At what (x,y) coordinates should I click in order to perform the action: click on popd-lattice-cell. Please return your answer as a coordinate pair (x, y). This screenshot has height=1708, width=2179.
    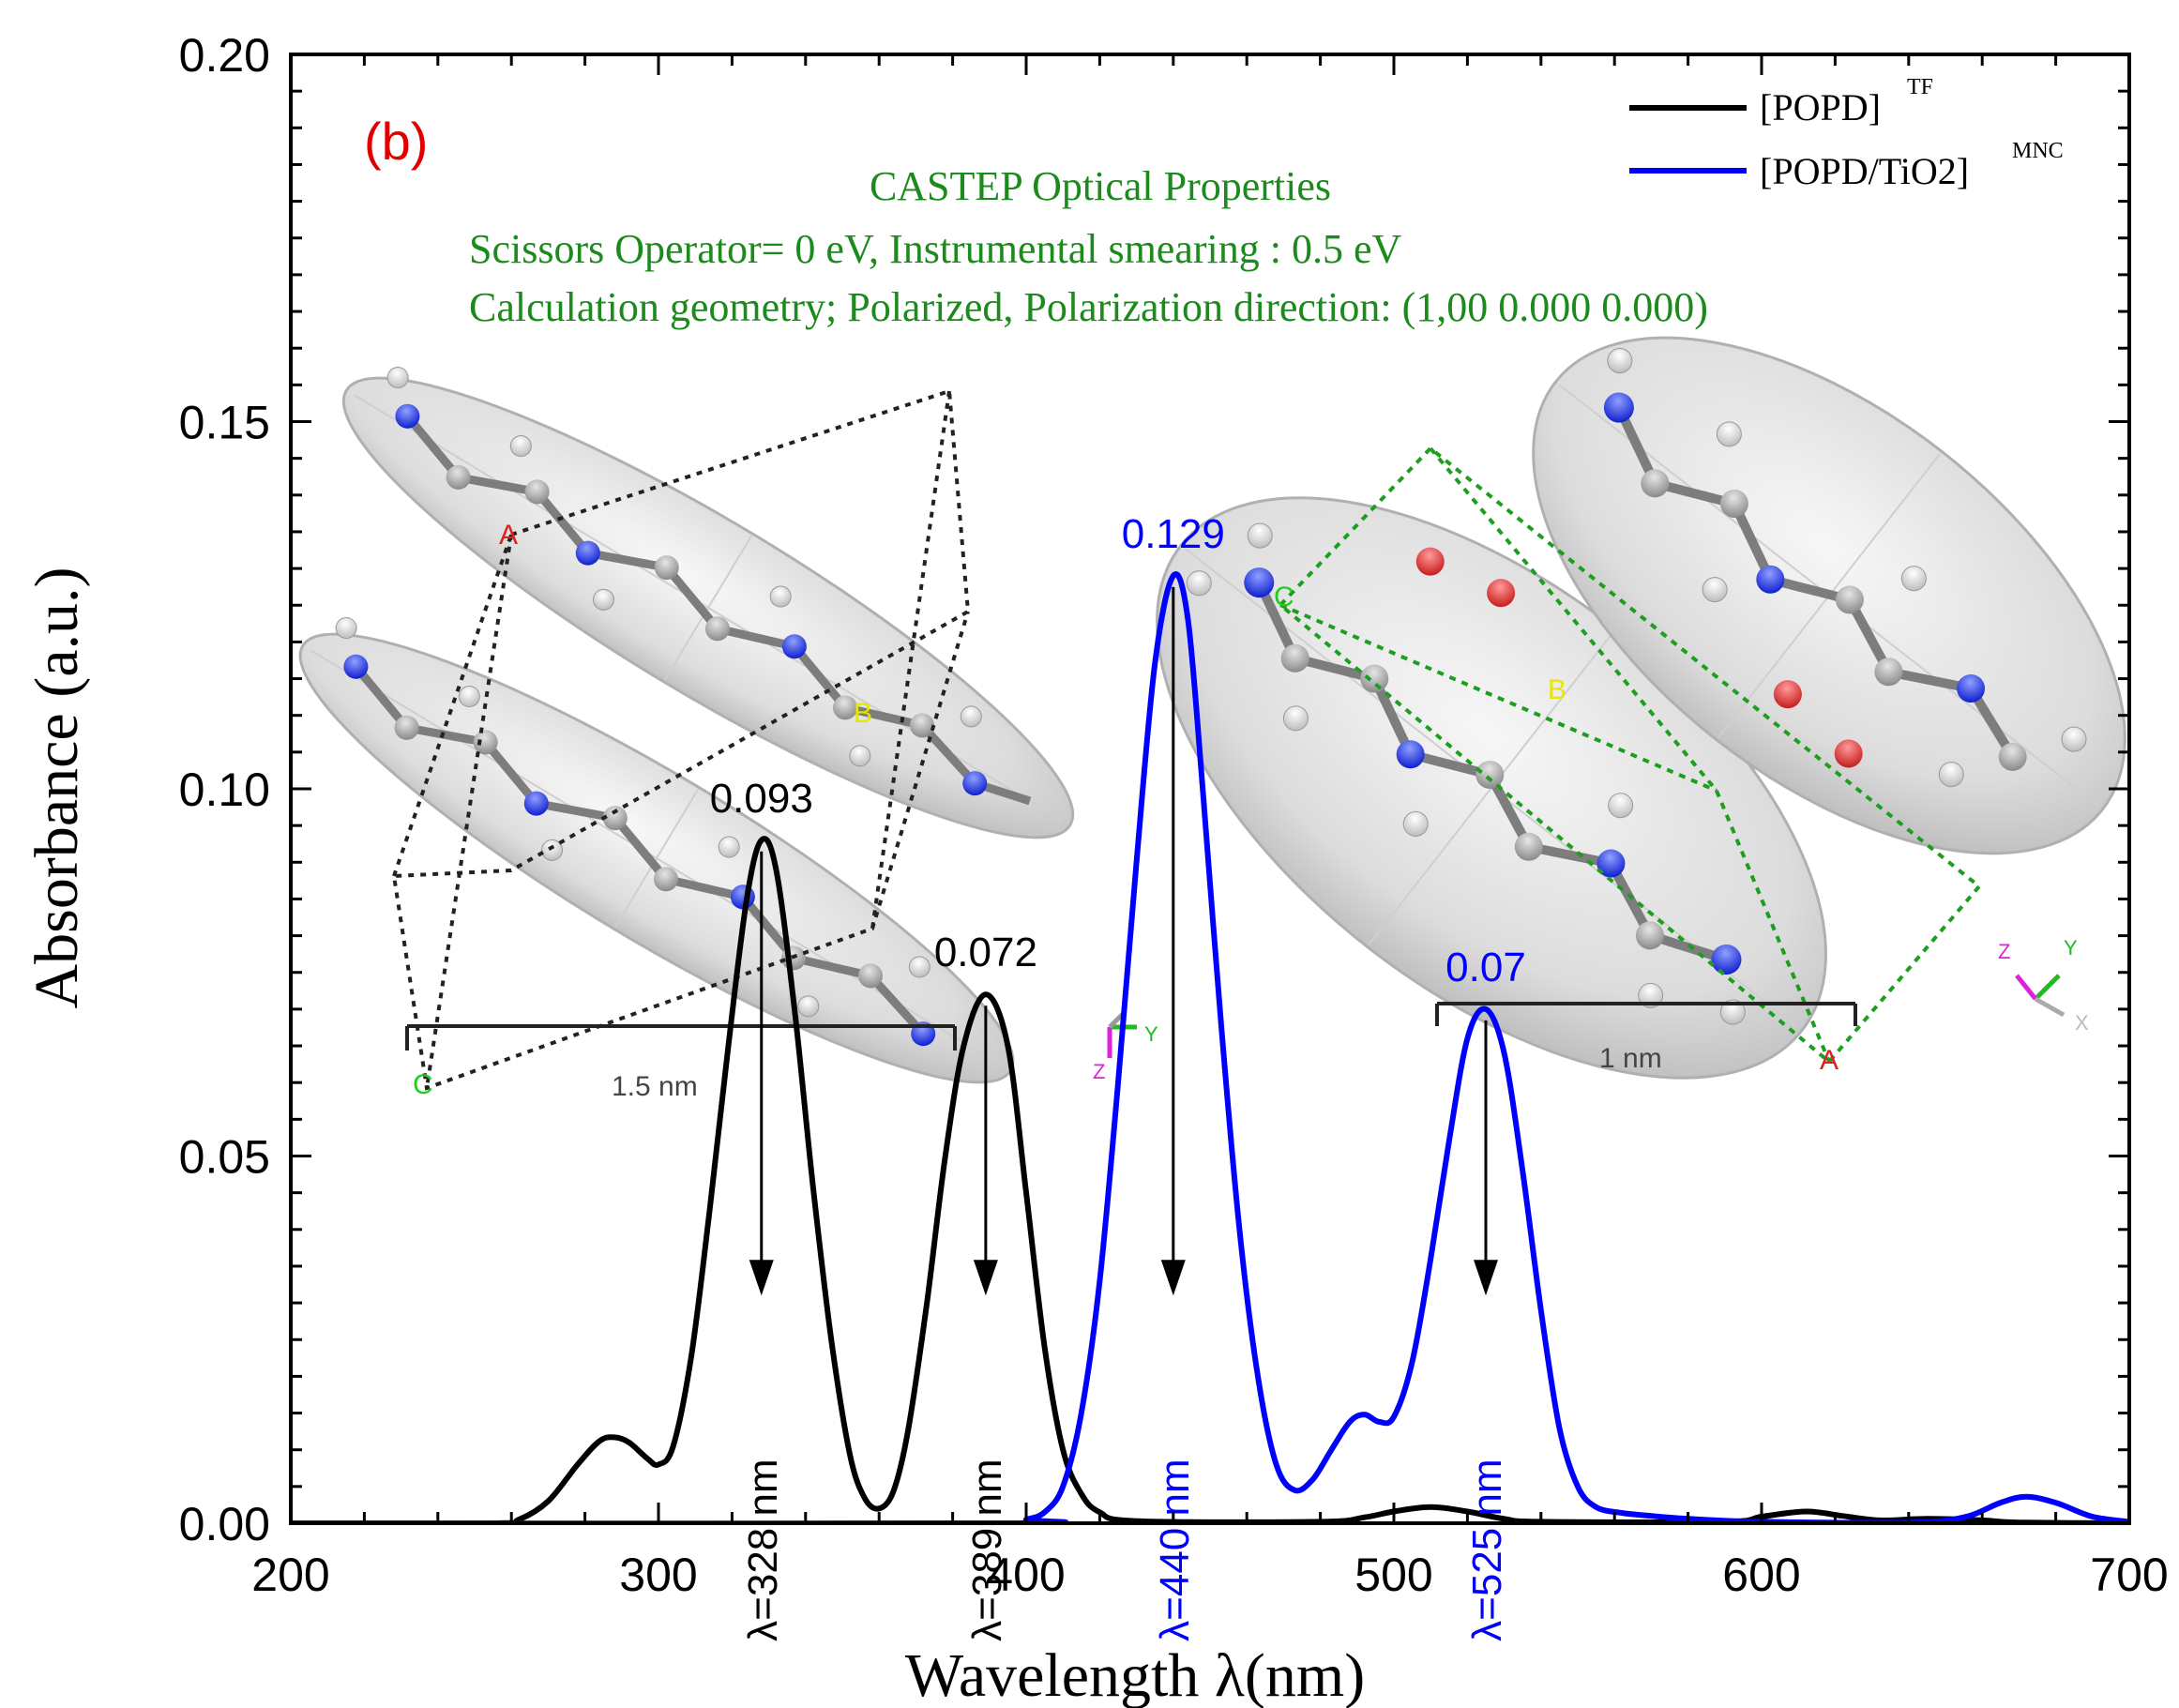
    Looking at the image, I should click on (681, 739).